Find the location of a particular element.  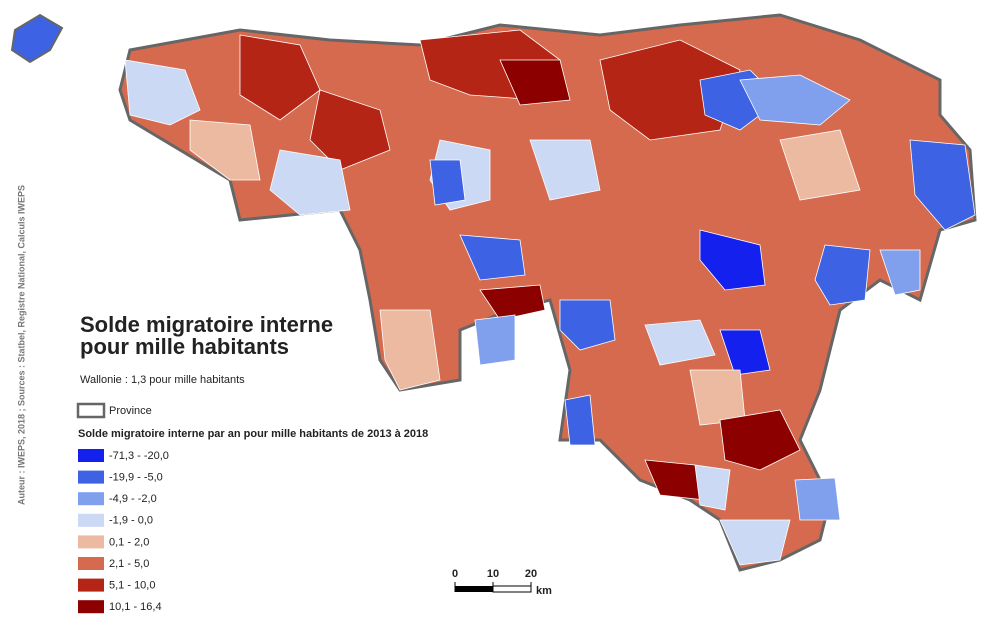

scale-bar: 0 10 20 km is located at coordinates (502, 582).